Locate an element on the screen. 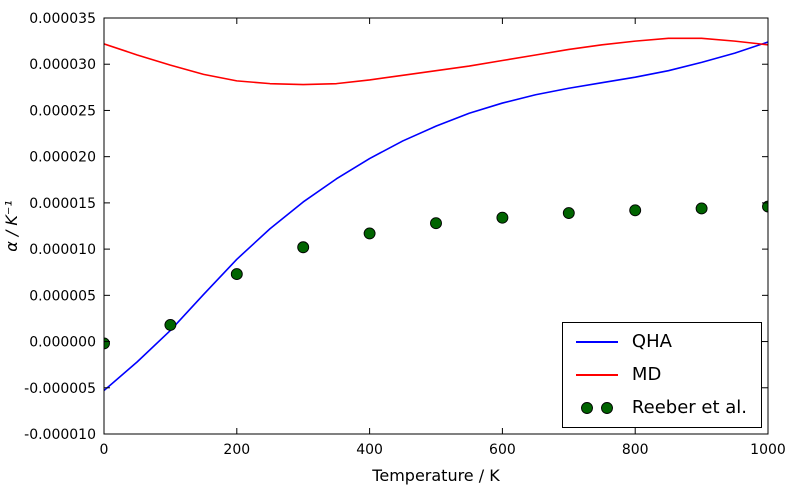 The image size is (800, 496). y-tick-label: 0.000020 is located at coordinates (62, 158).